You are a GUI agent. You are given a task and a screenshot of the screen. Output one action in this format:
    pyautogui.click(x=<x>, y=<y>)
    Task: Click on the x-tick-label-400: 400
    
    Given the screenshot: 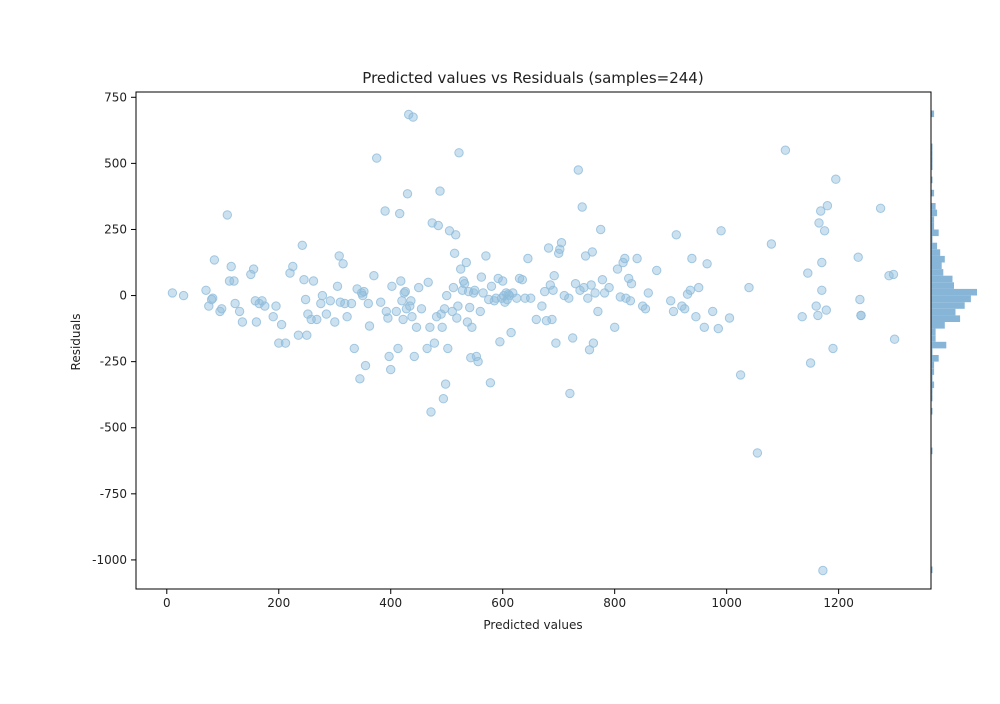 What is the action you would take?
    pyautogui.click(x=390, y=603)
    